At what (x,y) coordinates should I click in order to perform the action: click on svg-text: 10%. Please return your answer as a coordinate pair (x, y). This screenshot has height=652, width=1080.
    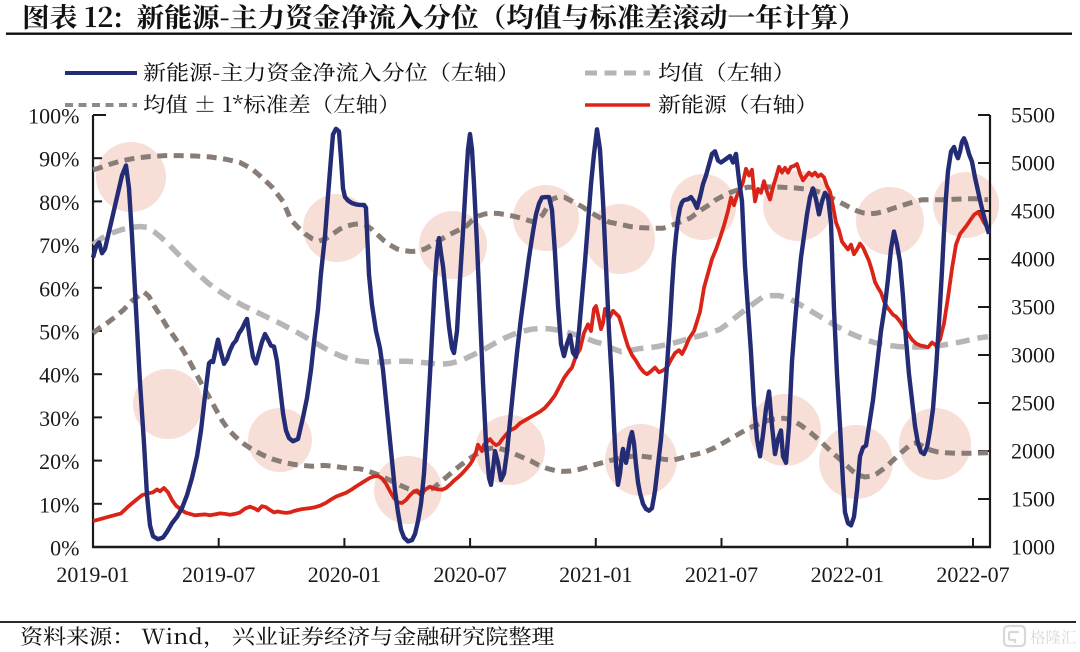
    Looking at the image, I should click on (59, 504).